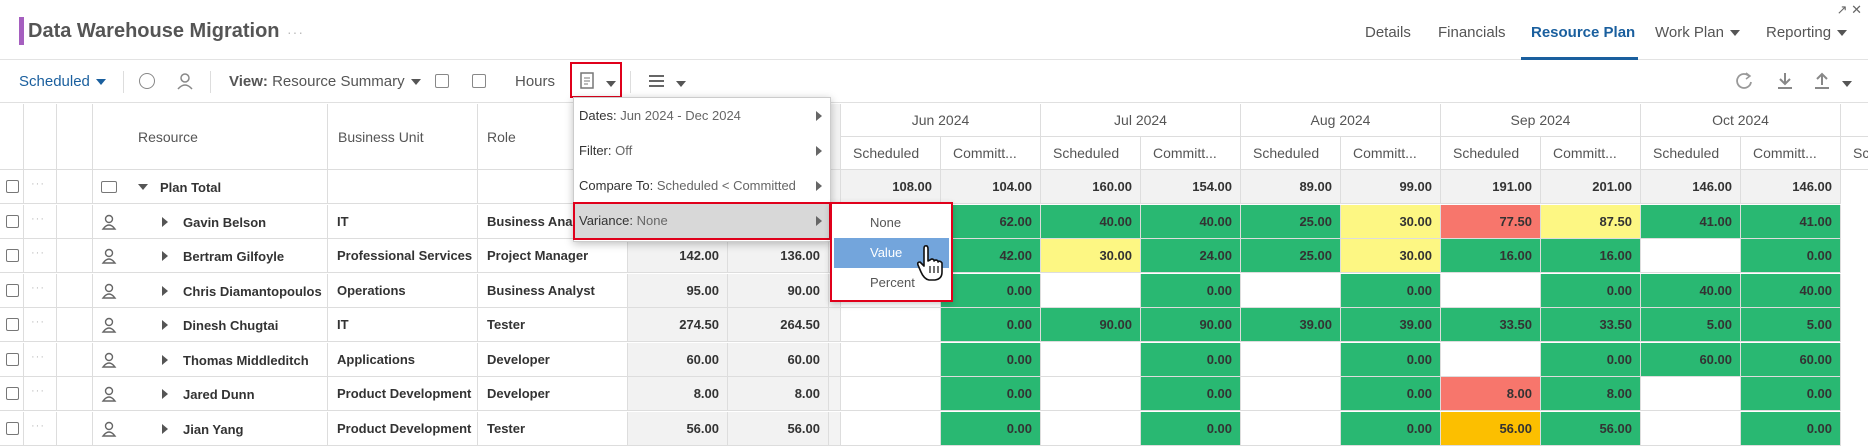 Image resolution: width=1868 pixels, height=447 pixels. I want to click on scheduled-subheader: Sc, so click(1854, 153).